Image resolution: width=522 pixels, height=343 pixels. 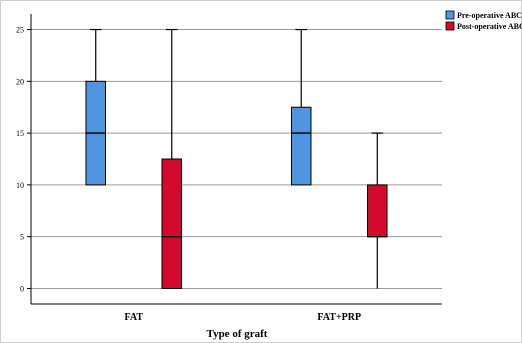 I want to click on y-tick-label: 15, so click(x=20, y=133).